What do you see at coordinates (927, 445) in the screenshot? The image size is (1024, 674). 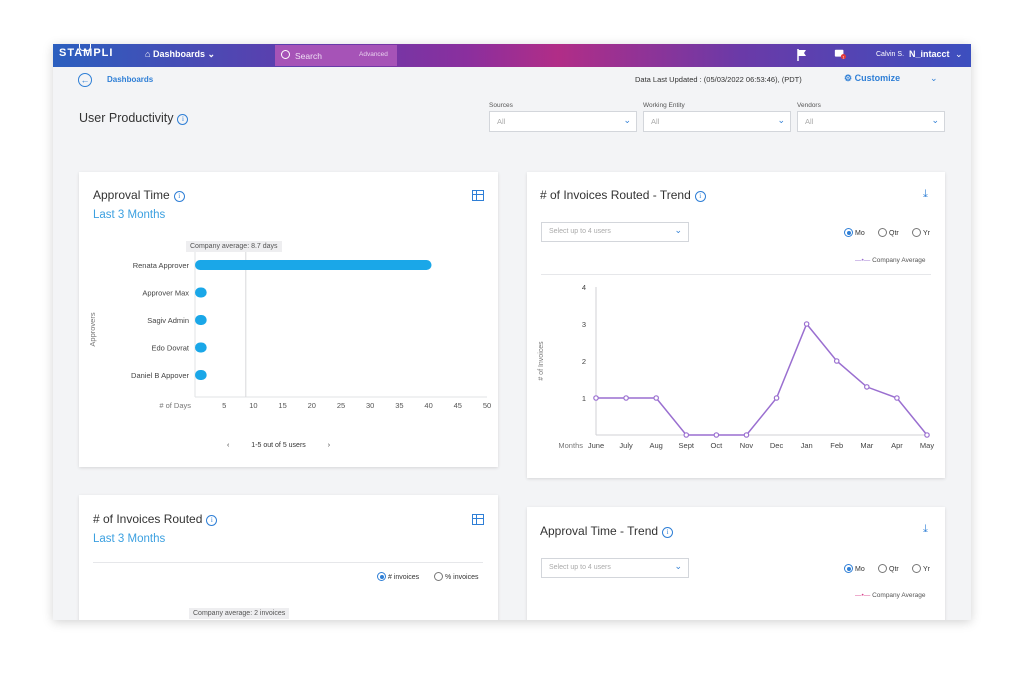 I see `x-tick-label: May` at bounding box center [927, 445].